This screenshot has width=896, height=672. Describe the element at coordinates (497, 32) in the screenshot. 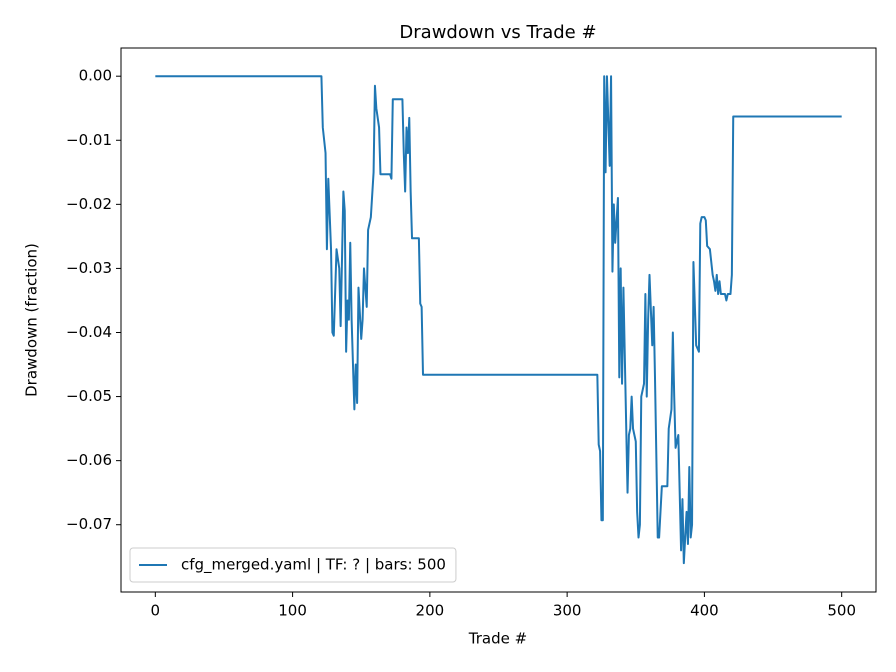

I see `chart-title: Drawdown vs Trade #` at that location.